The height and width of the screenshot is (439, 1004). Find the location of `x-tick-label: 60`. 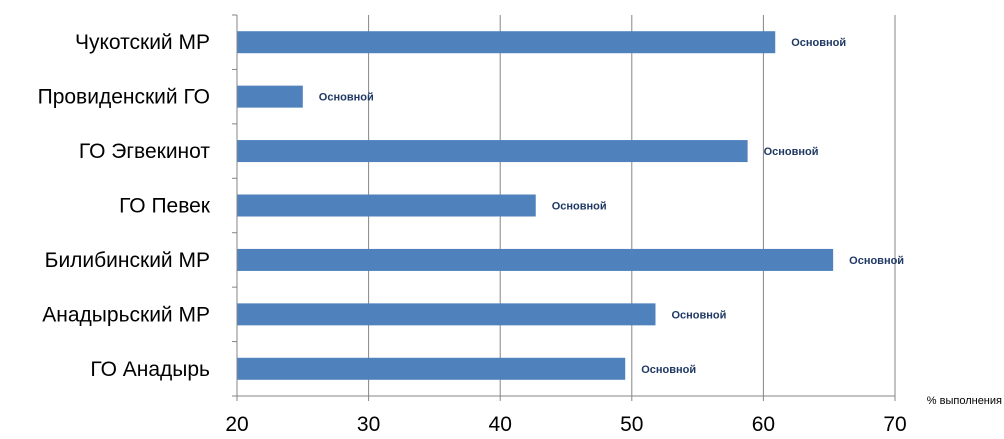

x-tick-label: 60 is located at coordinates (763, 424).